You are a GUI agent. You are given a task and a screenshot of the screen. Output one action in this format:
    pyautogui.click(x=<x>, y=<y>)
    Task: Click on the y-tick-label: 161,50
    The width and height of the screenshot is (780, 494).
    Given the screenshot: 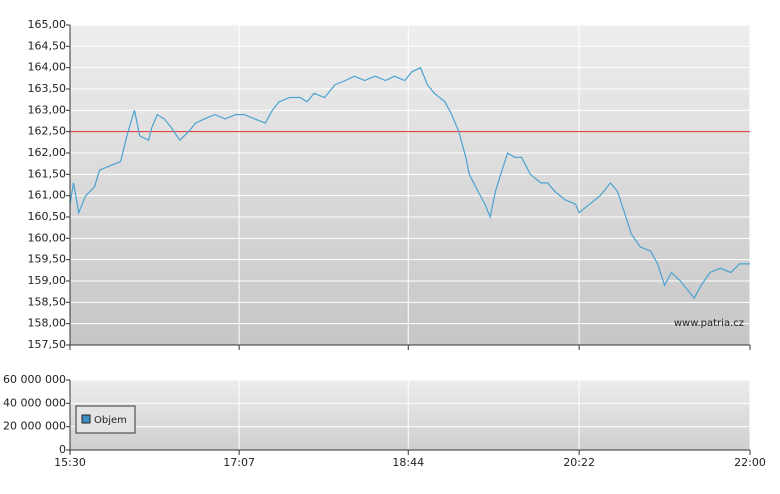 What is the action you would take?
    pyautogui.click(x=47, y=173)
    